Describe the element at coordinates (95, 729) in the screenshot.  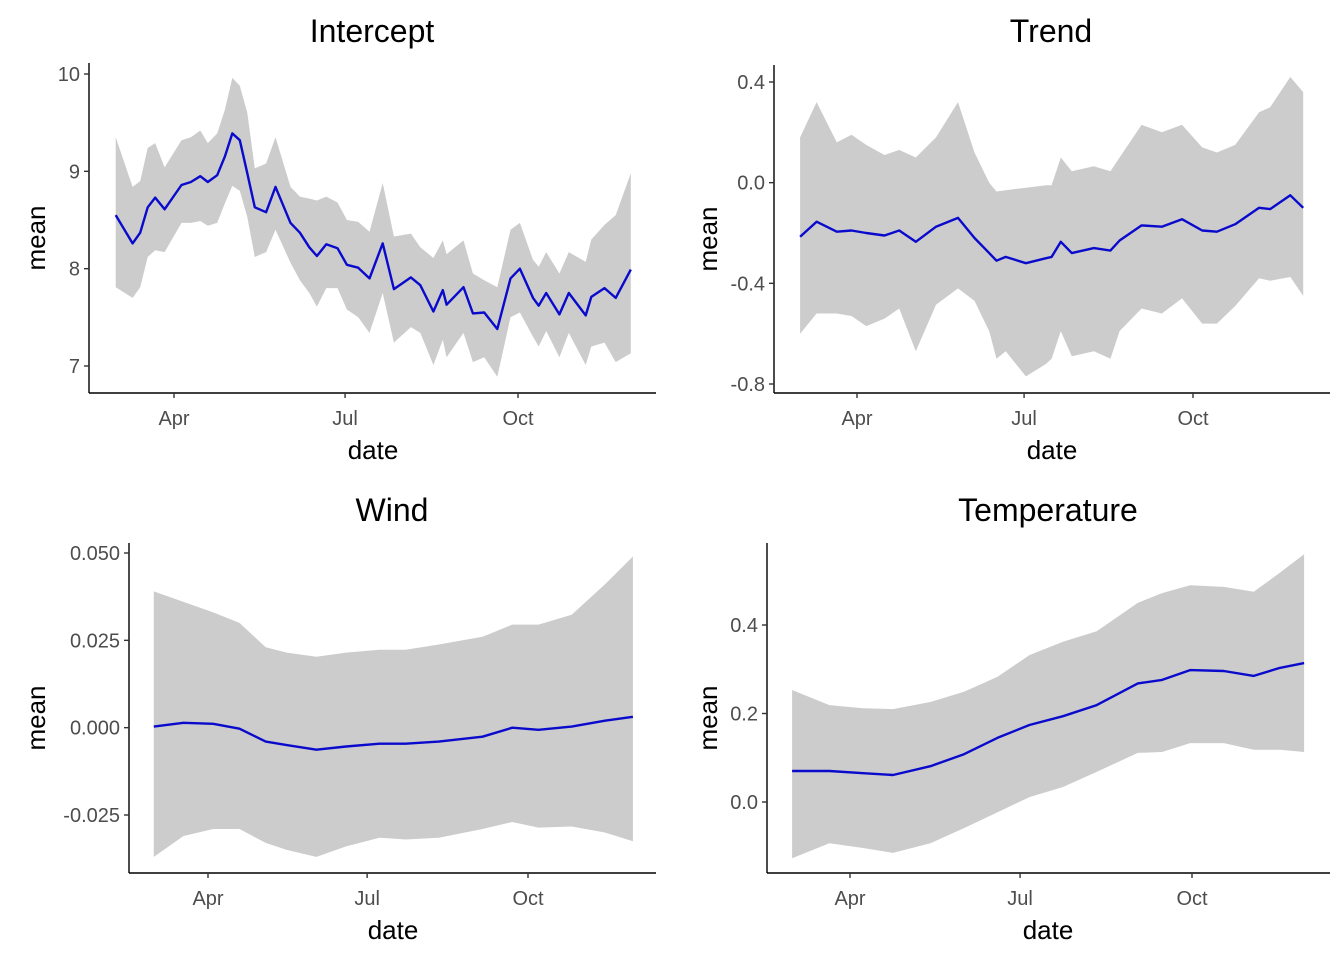
I see `y-tick-label: 0.000` at that location.